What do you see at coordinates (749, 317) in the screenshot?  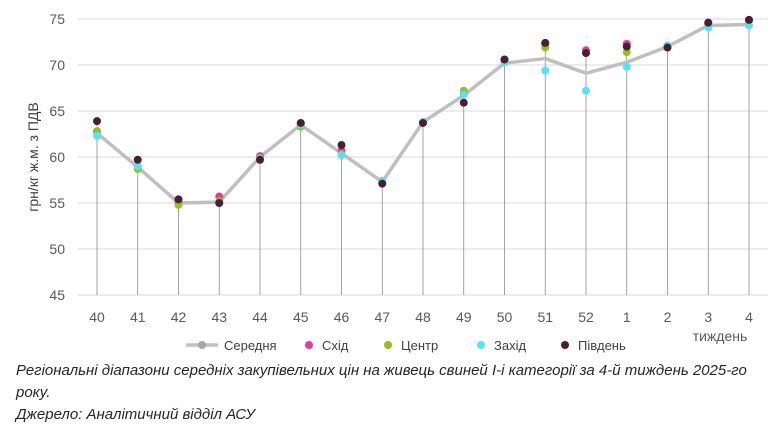 I see `x-tick-label: 4` at bounding box center [749, 317].